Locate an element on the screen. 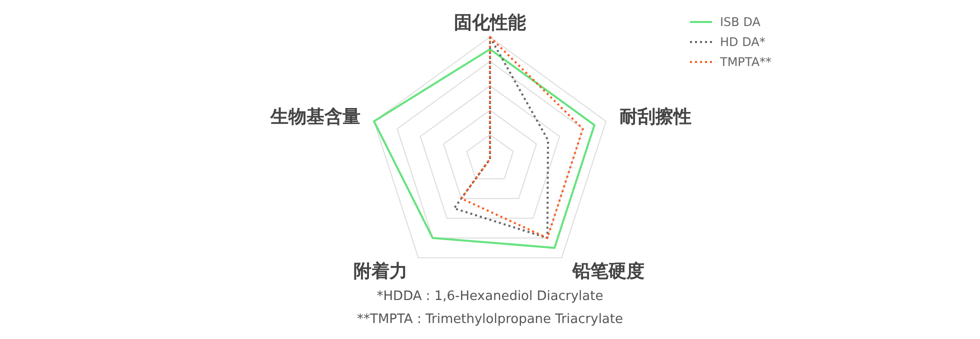 Image resolution: width=980 pixels, height=339 pixels. spoke-label: 生物基含量 is located at coordinates (315, 117).